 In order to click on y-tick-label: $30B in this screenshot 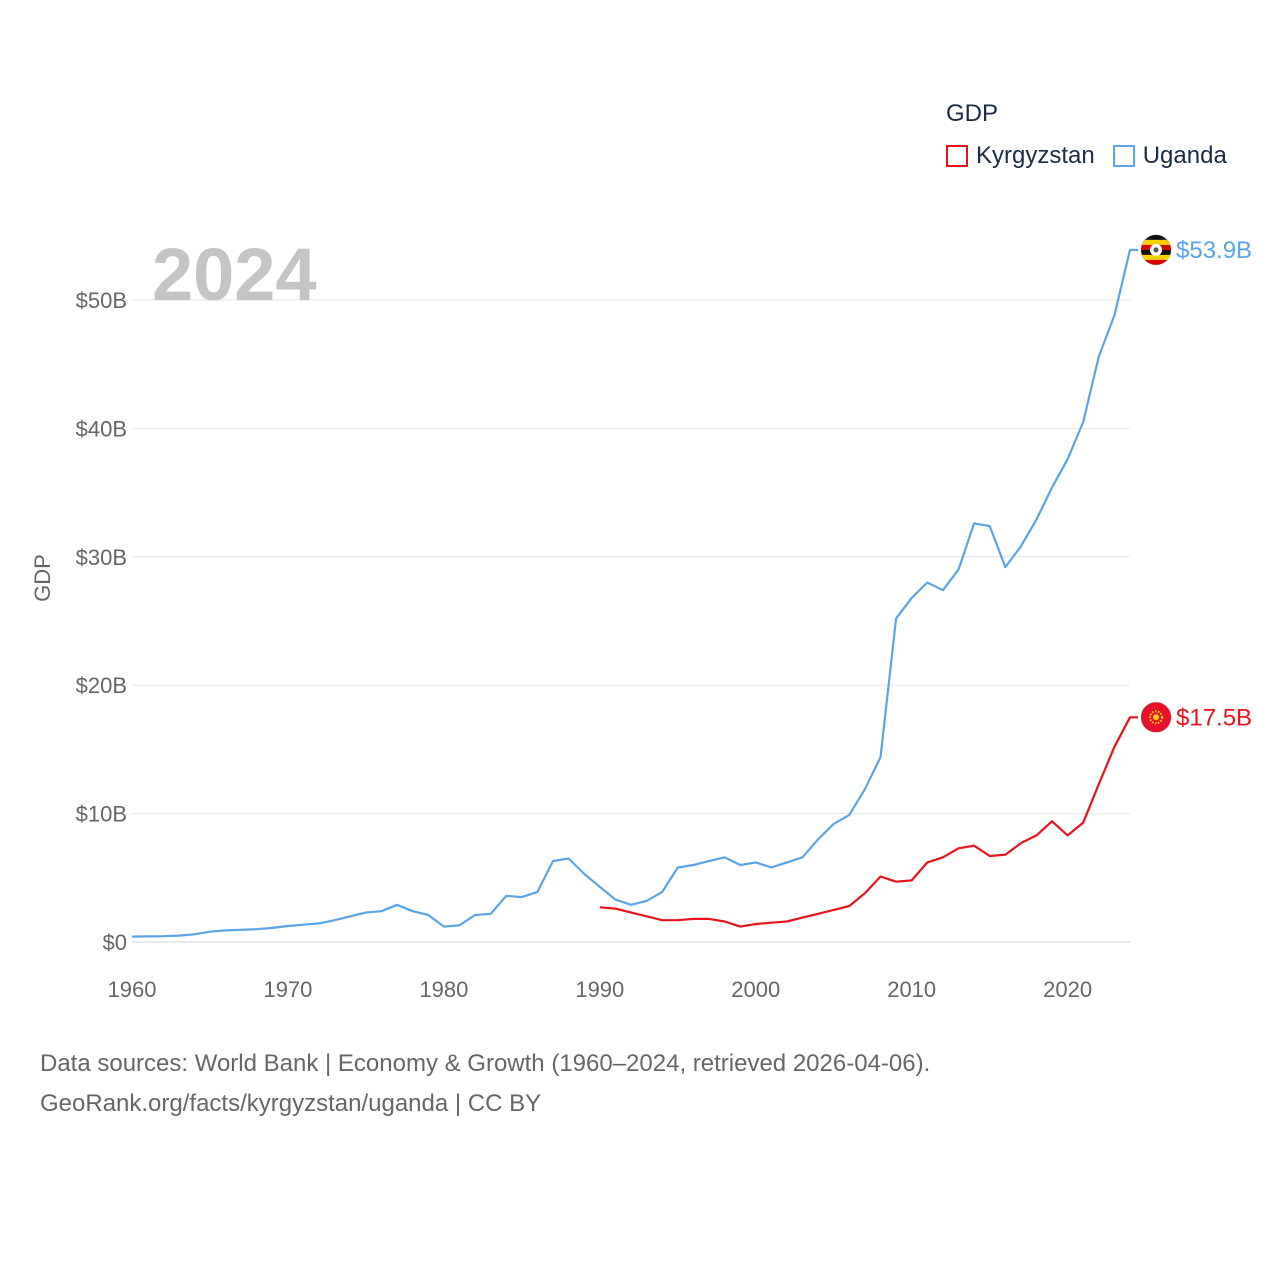, I will do `click(101, 557)`.